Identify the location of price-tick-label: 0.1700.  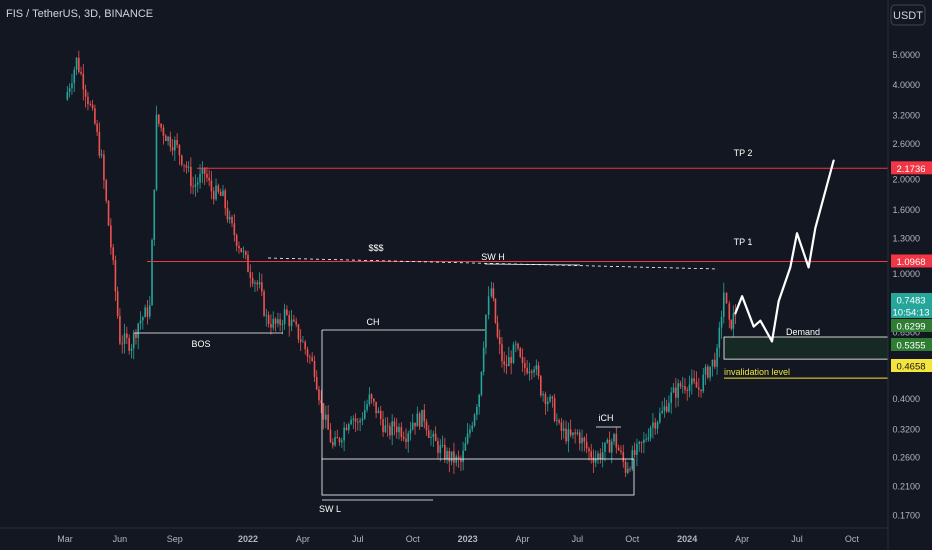
(906, 515).